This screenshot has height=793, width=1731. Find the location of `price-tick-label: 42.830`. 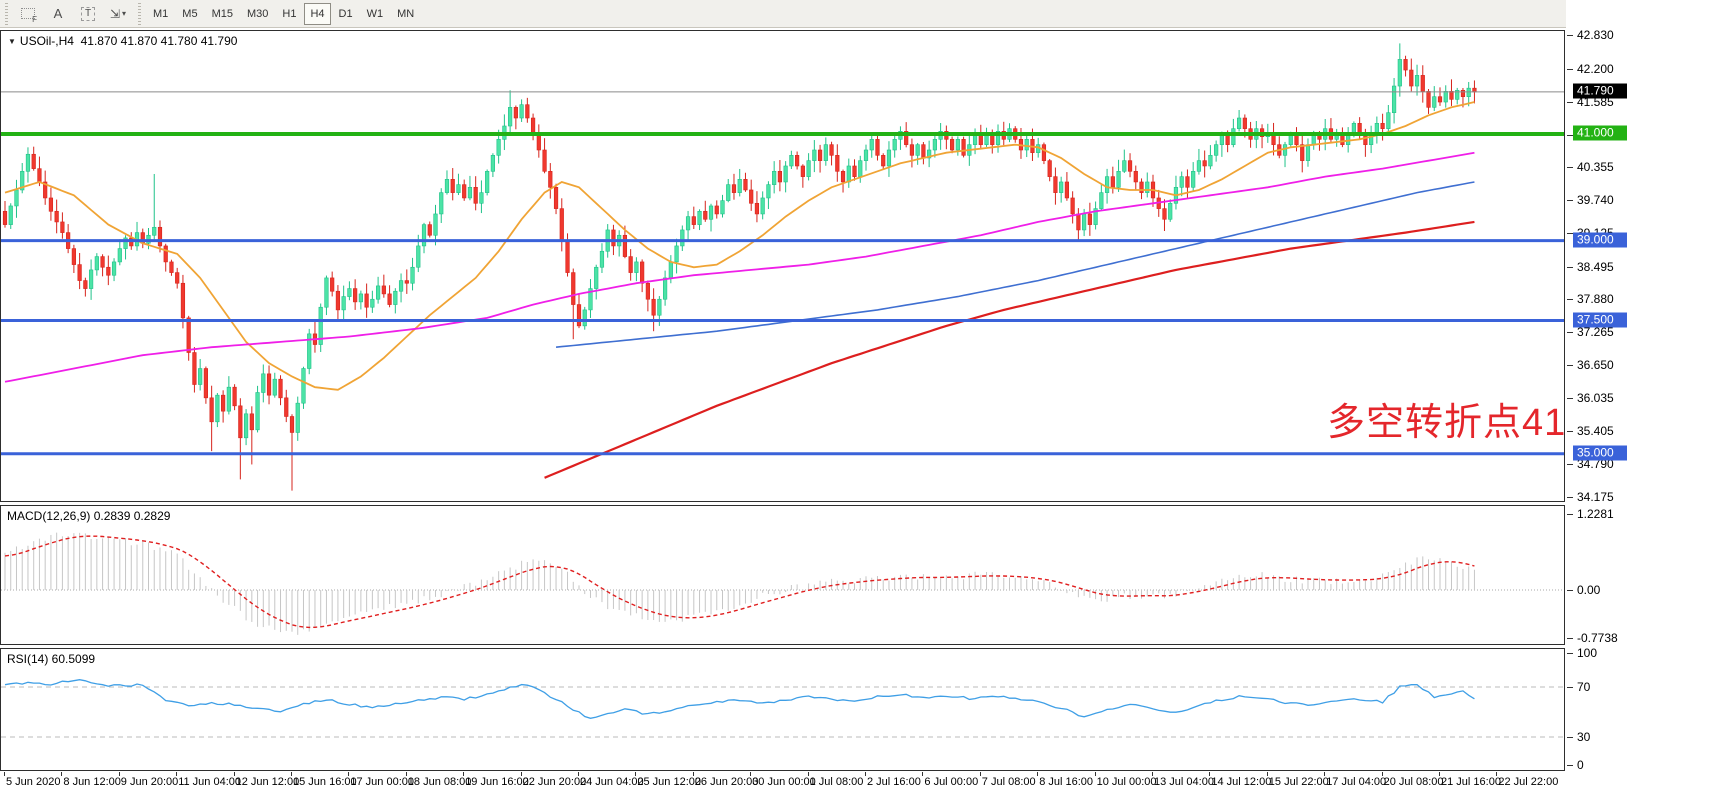

price-tick-label: 42.830 is located at coordinates (1590, 35).